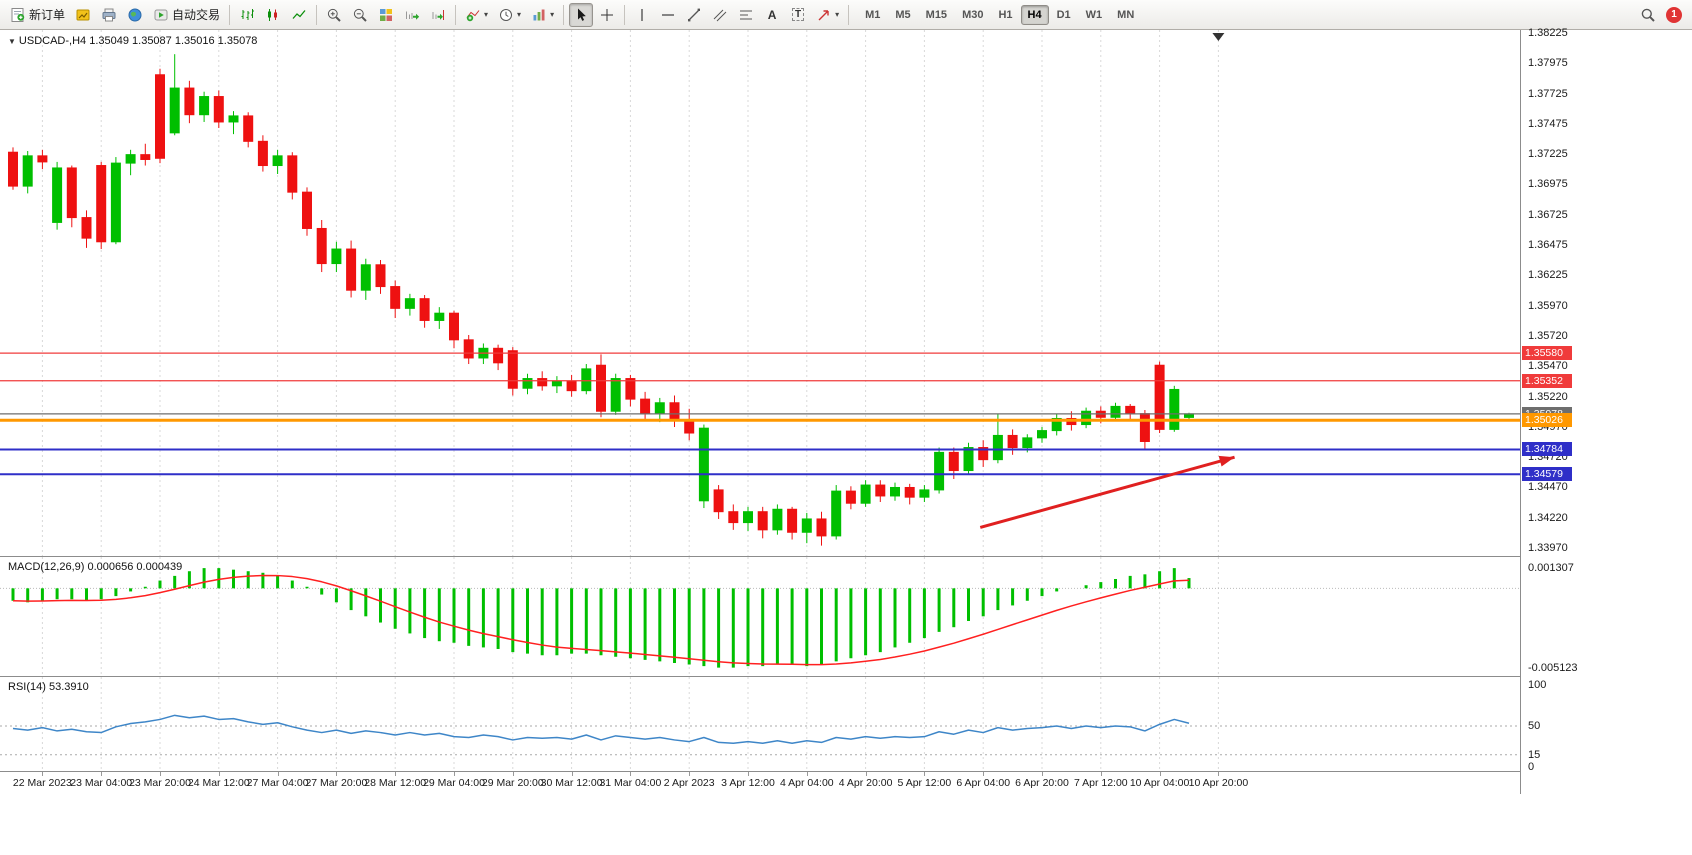  I want to click on timeframe-group: M1 M5 M15 M30 H1 H4 D1 W1 MN, so click(999, 14).